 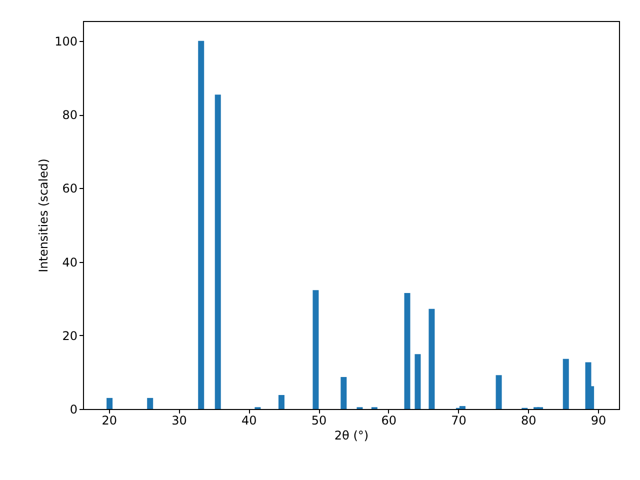 I want to click on y-tick-label: 80, so click(x=70, y=115).